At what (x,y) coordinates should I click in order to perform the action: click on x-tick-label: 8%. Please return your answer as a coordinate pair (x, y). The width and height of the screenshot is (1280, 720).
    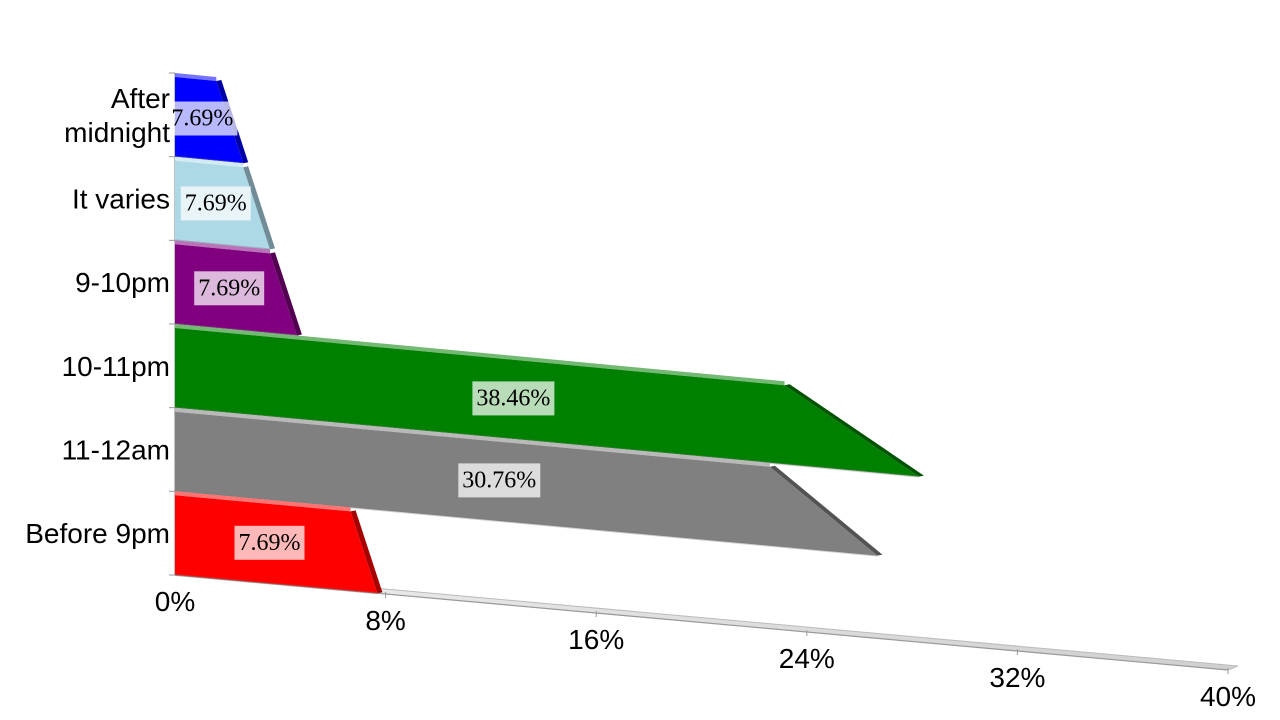
    Looking at the image, I should click on (385, 620).